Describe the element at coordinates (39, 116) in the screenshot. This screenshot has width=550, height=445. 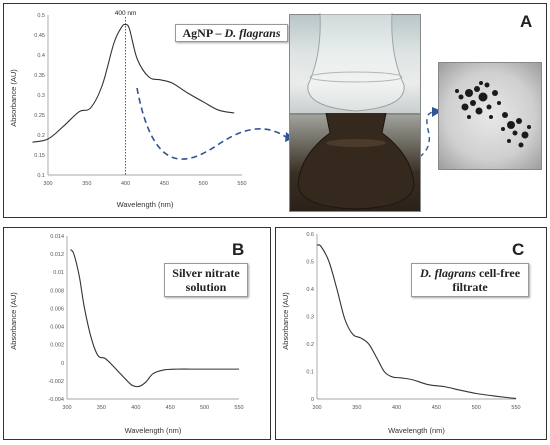
I see `y-tick-label: 0.25` at that location.